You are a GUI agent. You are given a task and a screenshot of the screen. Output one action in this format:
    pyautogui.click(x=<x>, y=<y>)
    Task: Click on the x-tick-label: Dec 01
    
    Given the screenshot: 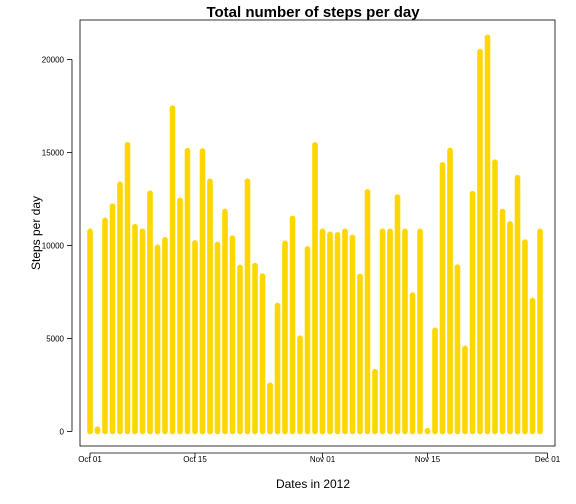 What is the action you would take?
    pyautogui.click(x=548, y=459)
    